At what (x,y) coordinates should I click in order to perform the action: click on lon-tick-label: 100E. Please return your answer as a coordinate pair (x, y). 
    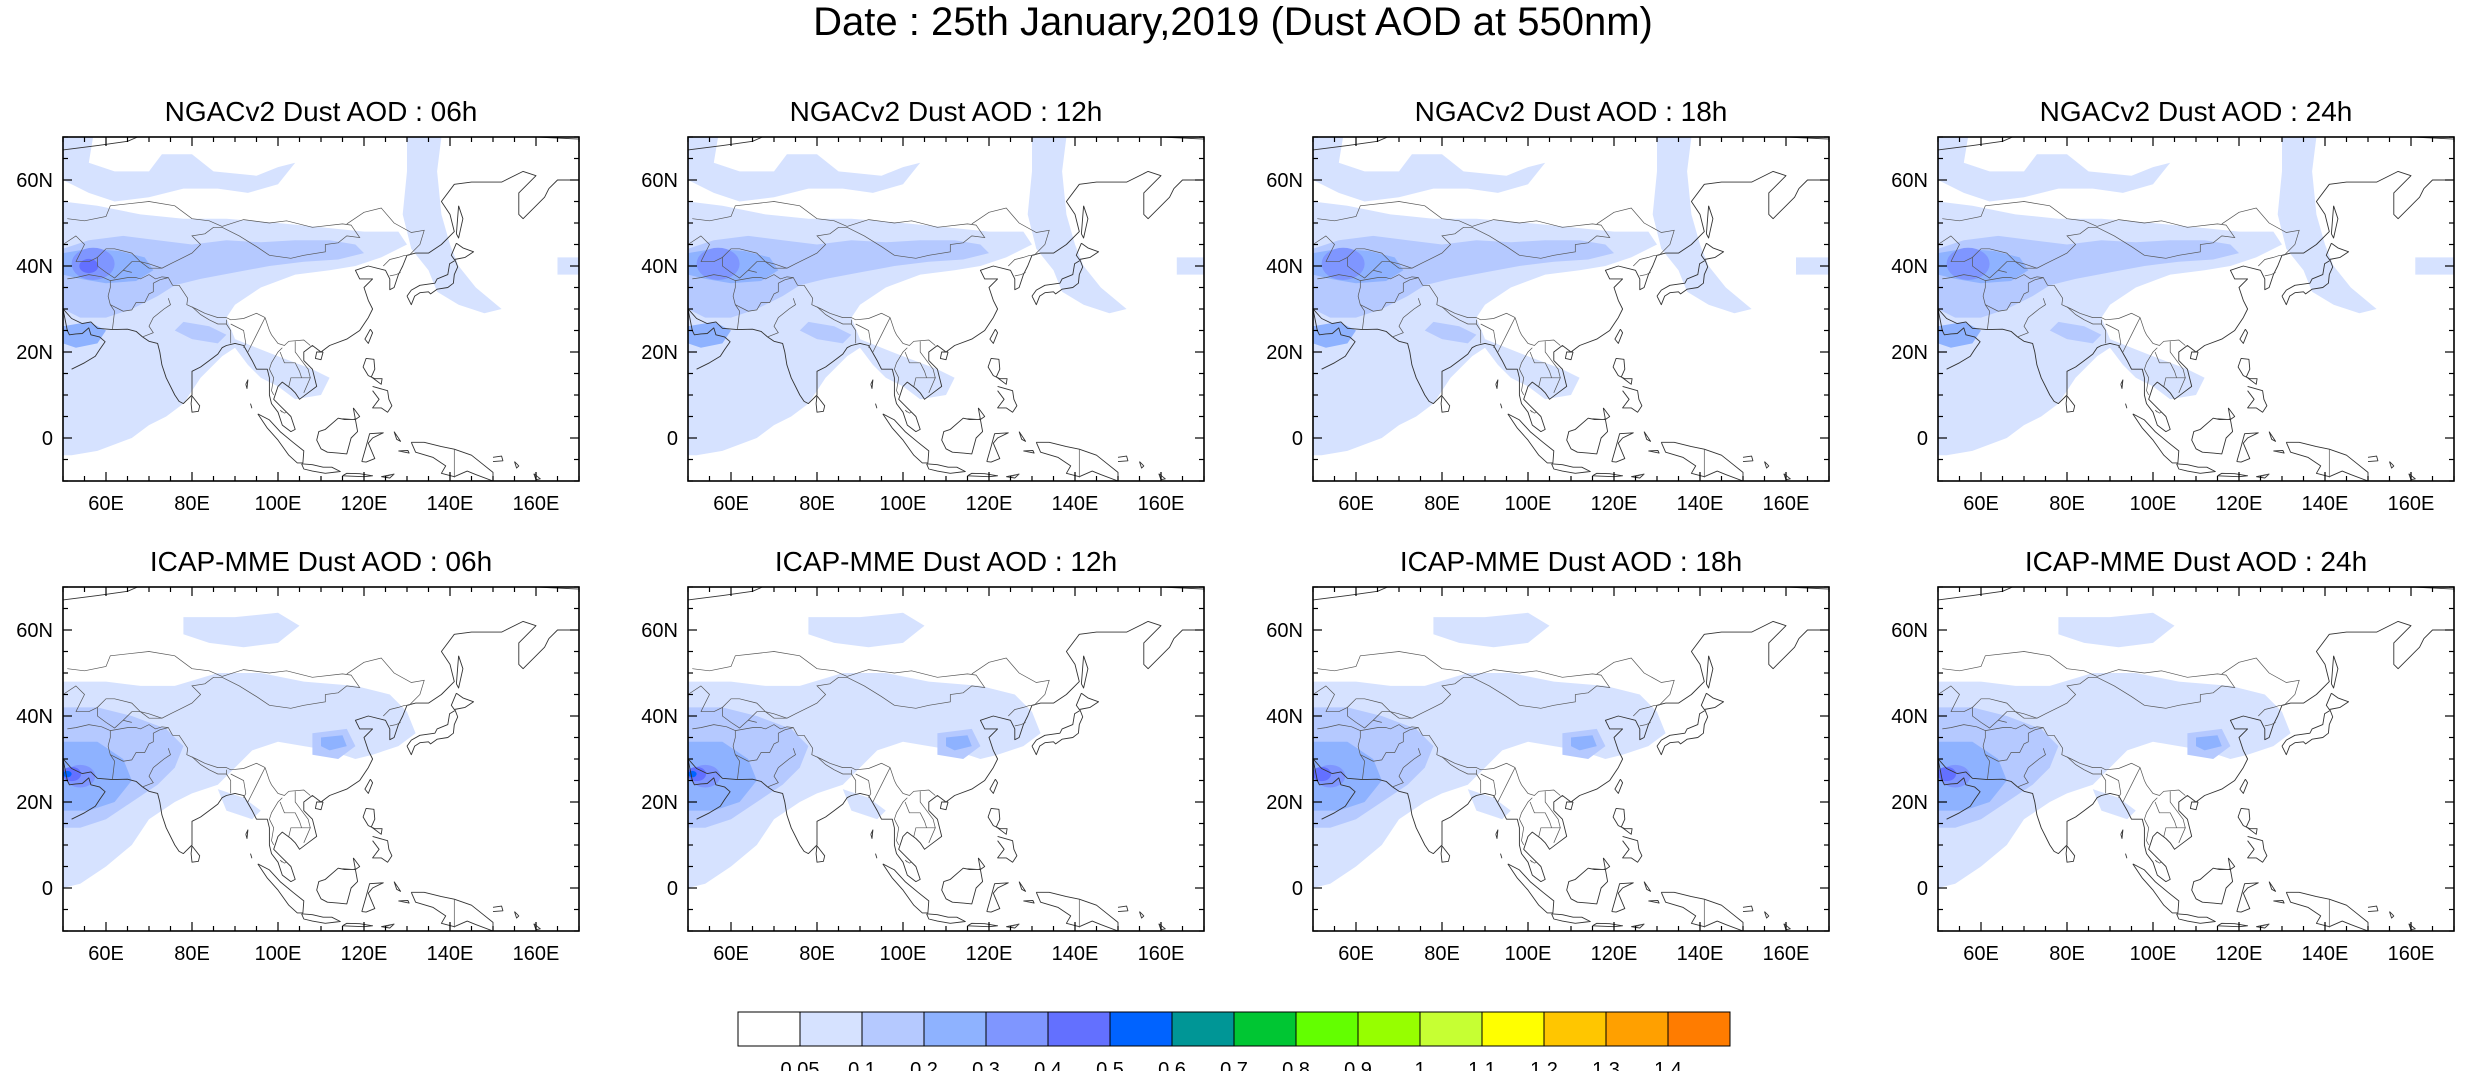
    Looking at the image, I should click on (1528, 504).